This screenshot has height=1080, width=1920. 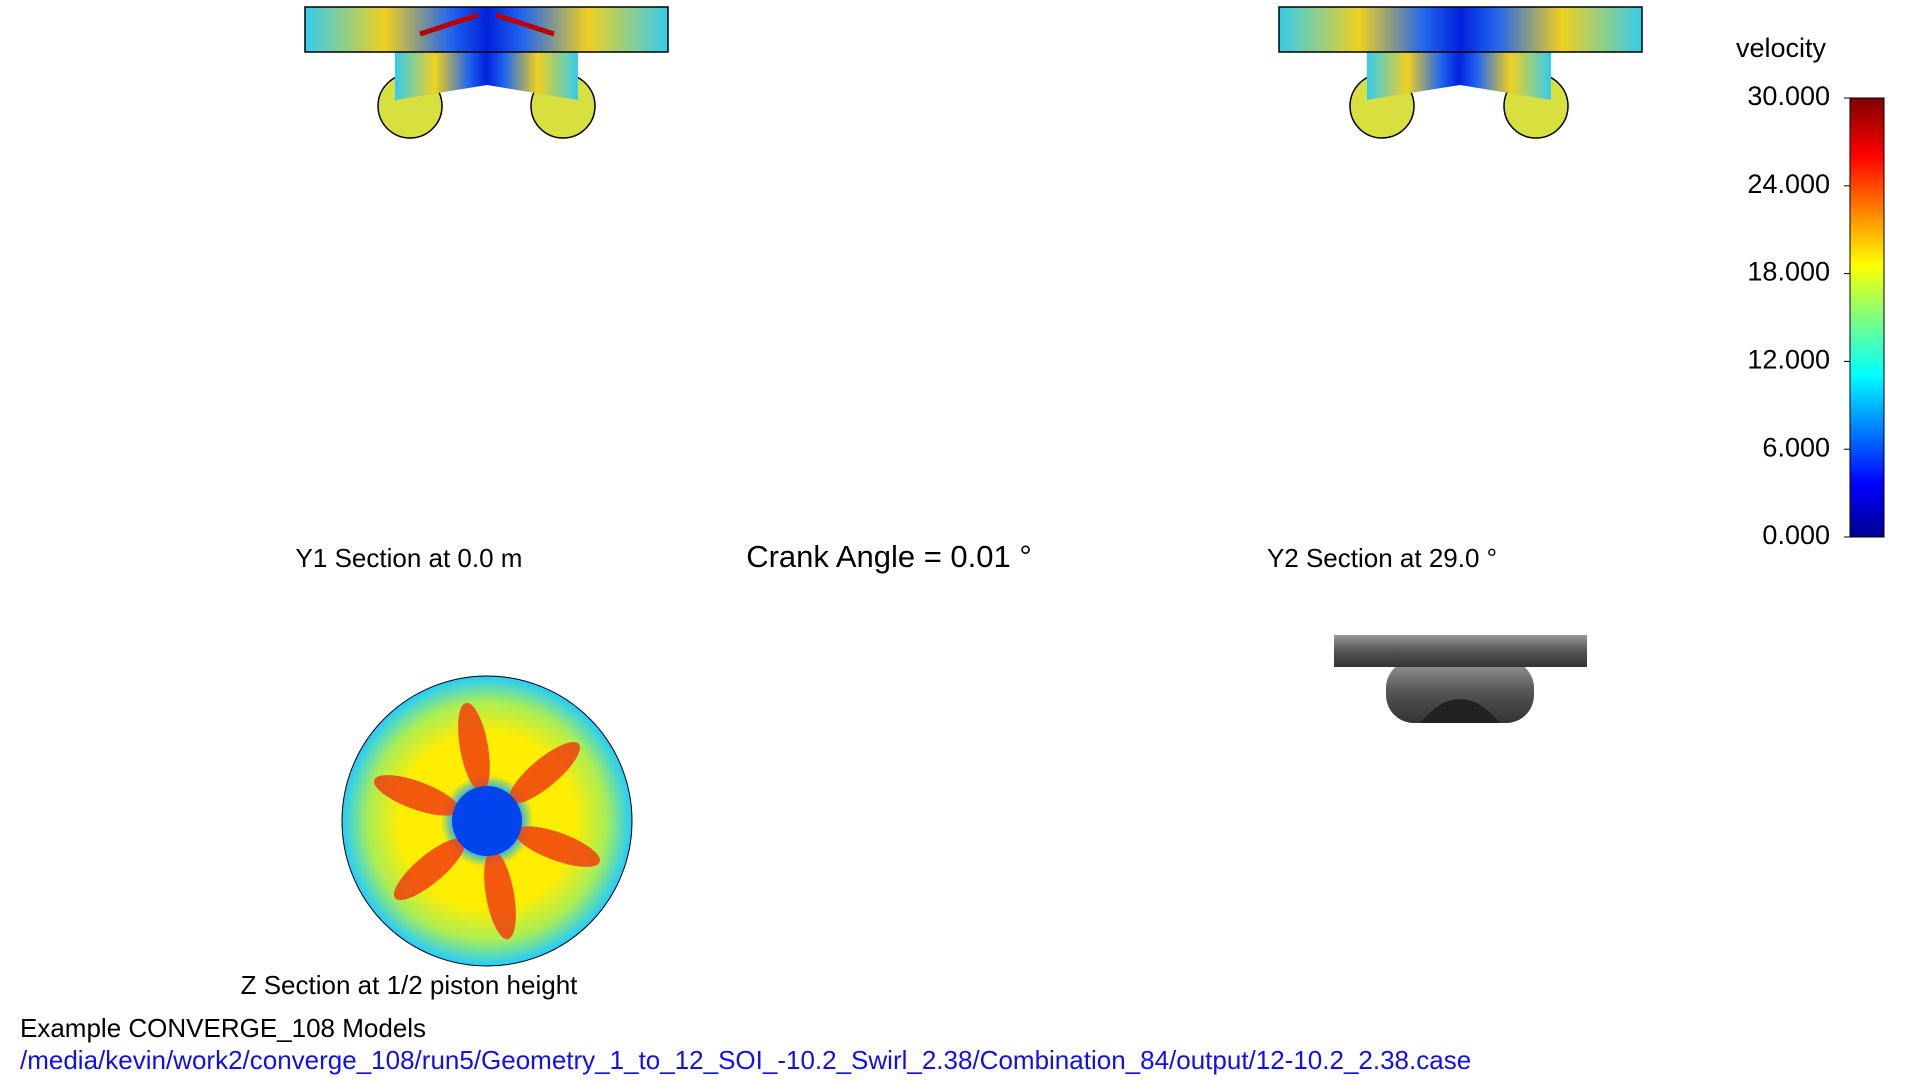 I want to click on colorbar, so click(x=1867, y=317).